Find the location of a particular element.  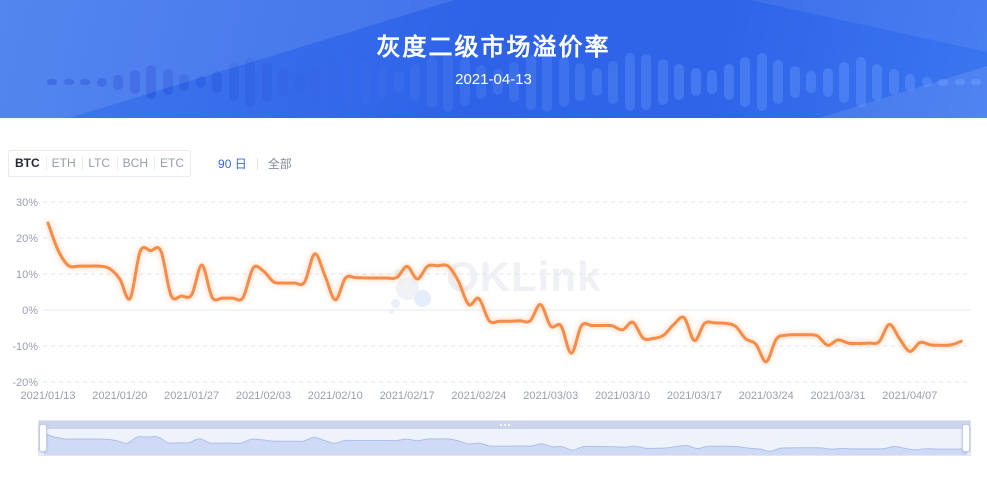

range-divider is located at coordinates (257, 163).